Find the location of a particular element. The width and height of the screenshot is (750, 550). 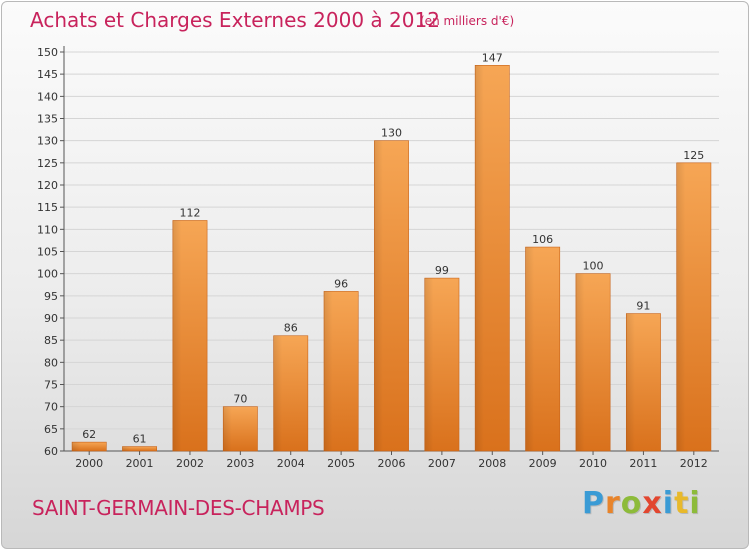

data-label-2000: 62 is located at coordinates (89, 434).